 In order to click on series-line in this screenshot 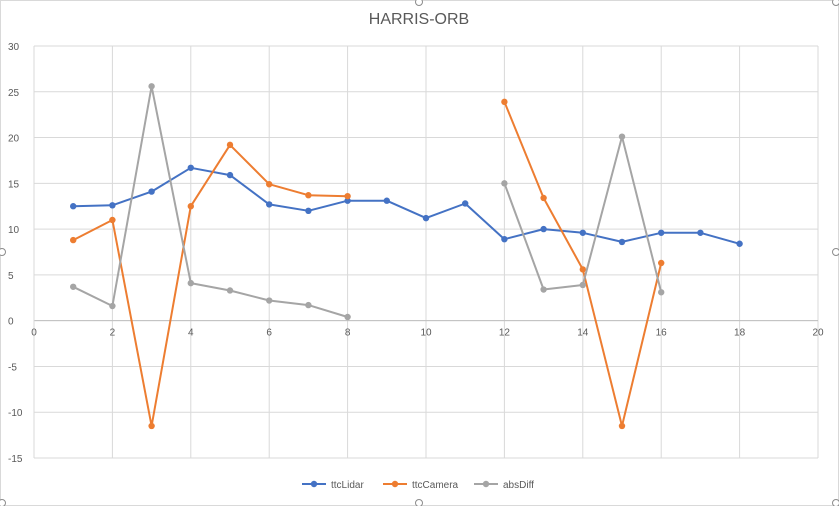, I will do `click(406, 205)`.